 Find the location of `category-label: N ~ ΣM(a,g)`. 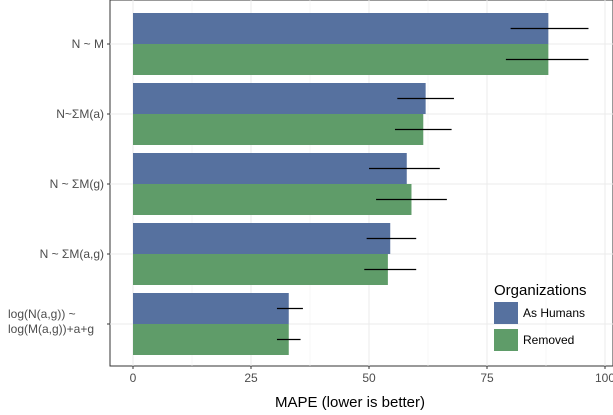

category-label: N ~ ΣM(a,g) is located at coordinates (72, 254).